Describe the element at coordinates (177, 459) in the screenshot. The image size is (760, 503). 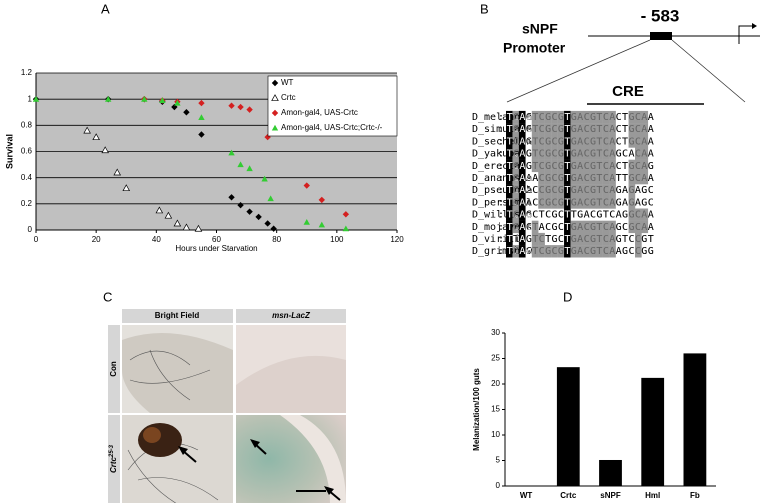
I see `image` at that location.